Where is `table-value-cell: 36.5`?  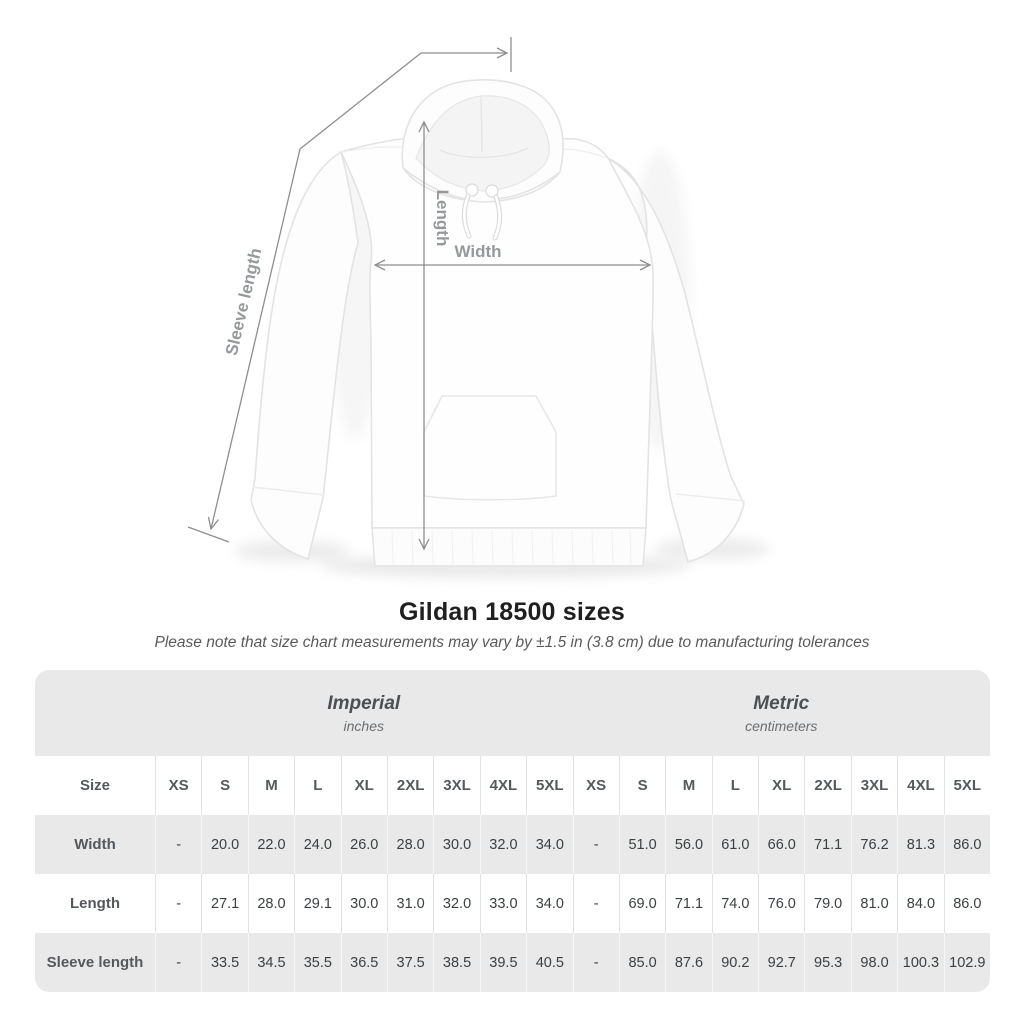 table-value-cell: 36.5 is located at coordinates (363, 962).